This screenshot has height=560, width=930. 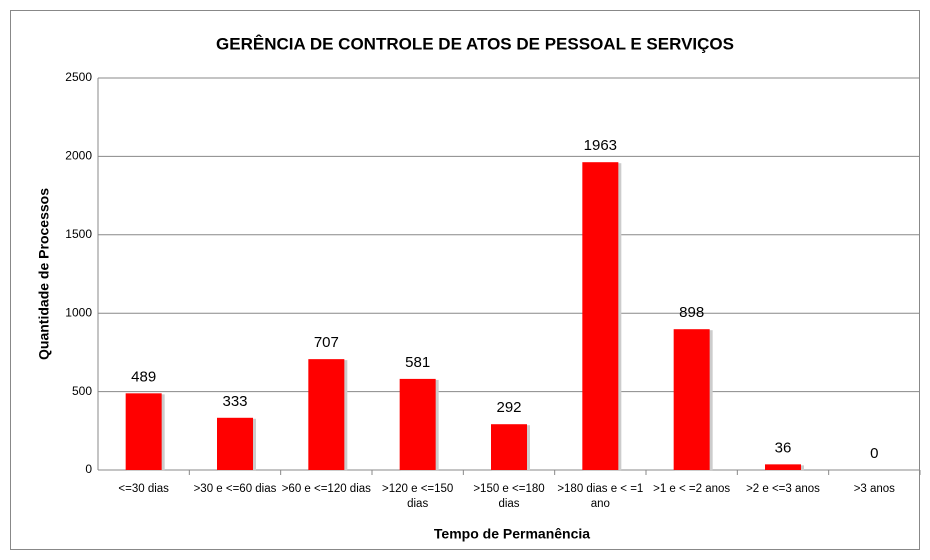 I want to click on y-axis-title: Quantidade de Processos, so click(x=44, y=274).